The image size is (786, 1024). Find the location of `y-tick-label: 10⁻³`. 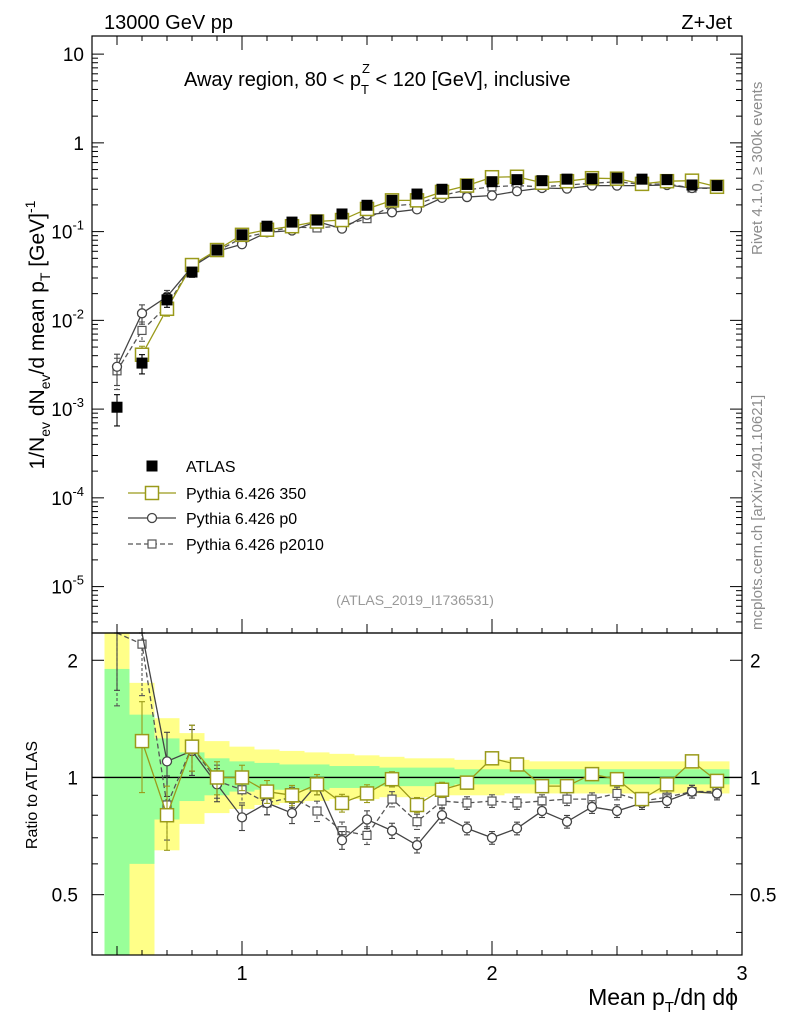

y-tick-label: 10⁻³ is located at coordinates (67, 408).